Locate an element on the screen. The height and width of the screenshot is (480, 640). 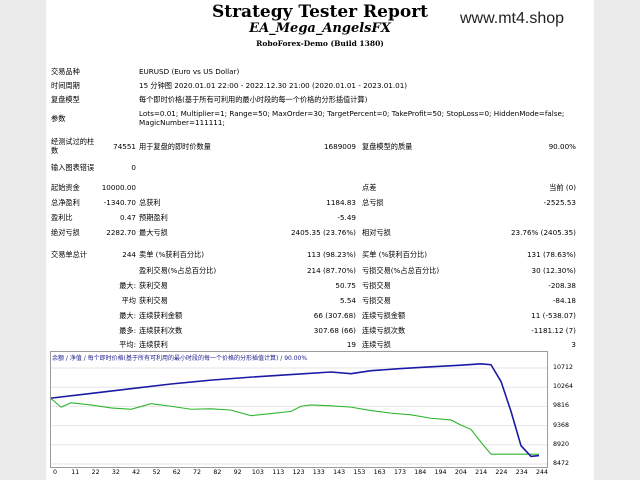
quality-label: 复盘模型的质量 is located at coordinates (387, 146).